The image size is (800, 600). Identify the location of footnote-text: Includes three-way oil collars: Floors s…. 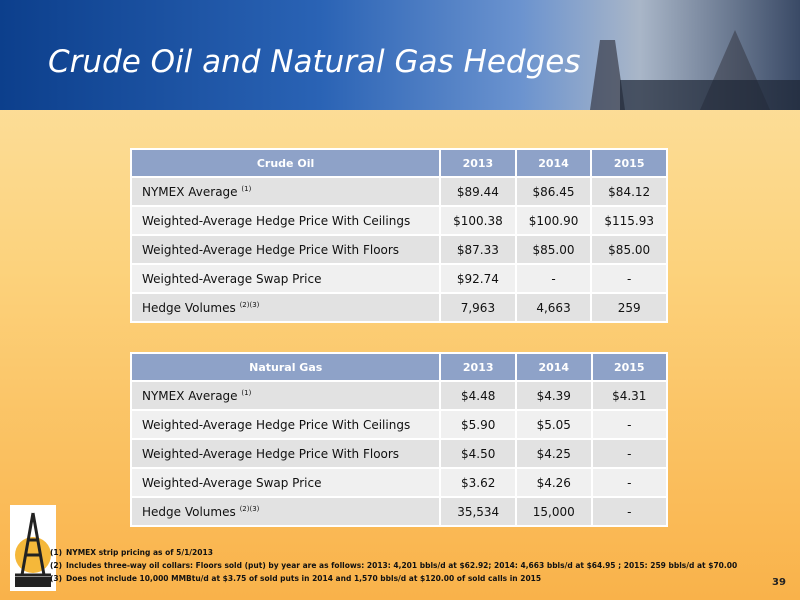
(402, 565).